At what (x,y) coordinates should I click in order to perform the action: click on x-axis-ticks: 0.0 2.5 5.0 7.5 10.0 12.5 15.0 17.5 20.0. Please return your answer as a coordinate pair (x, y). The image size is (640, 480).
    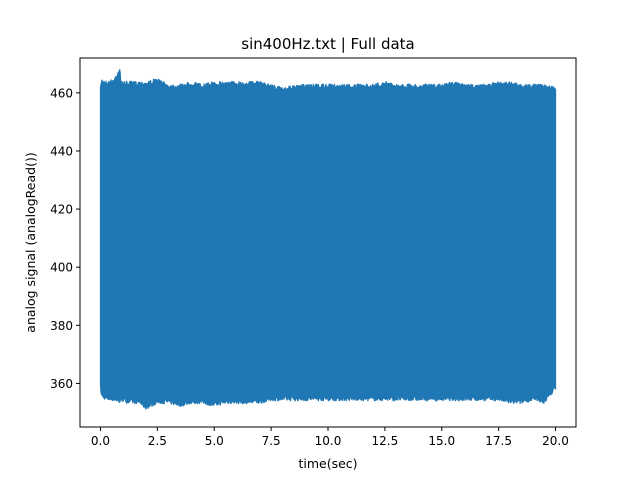
    Looking at the image, I should click on (330, 437).